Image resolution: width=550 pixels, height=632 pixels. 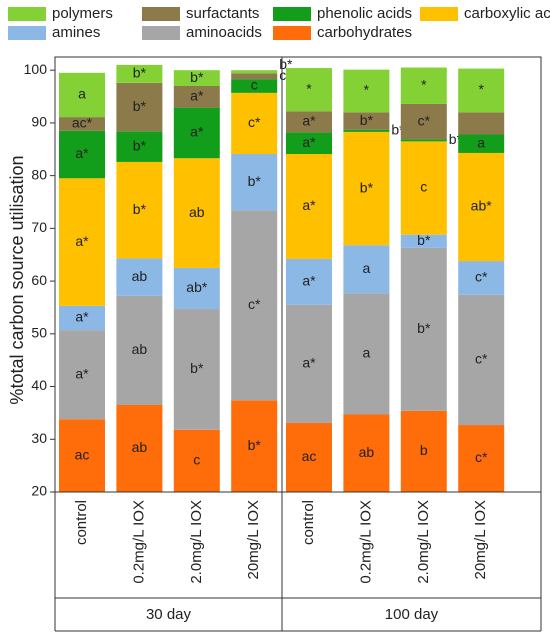 I want to click on y-tick-label: 70, so click(x=39, y=227).